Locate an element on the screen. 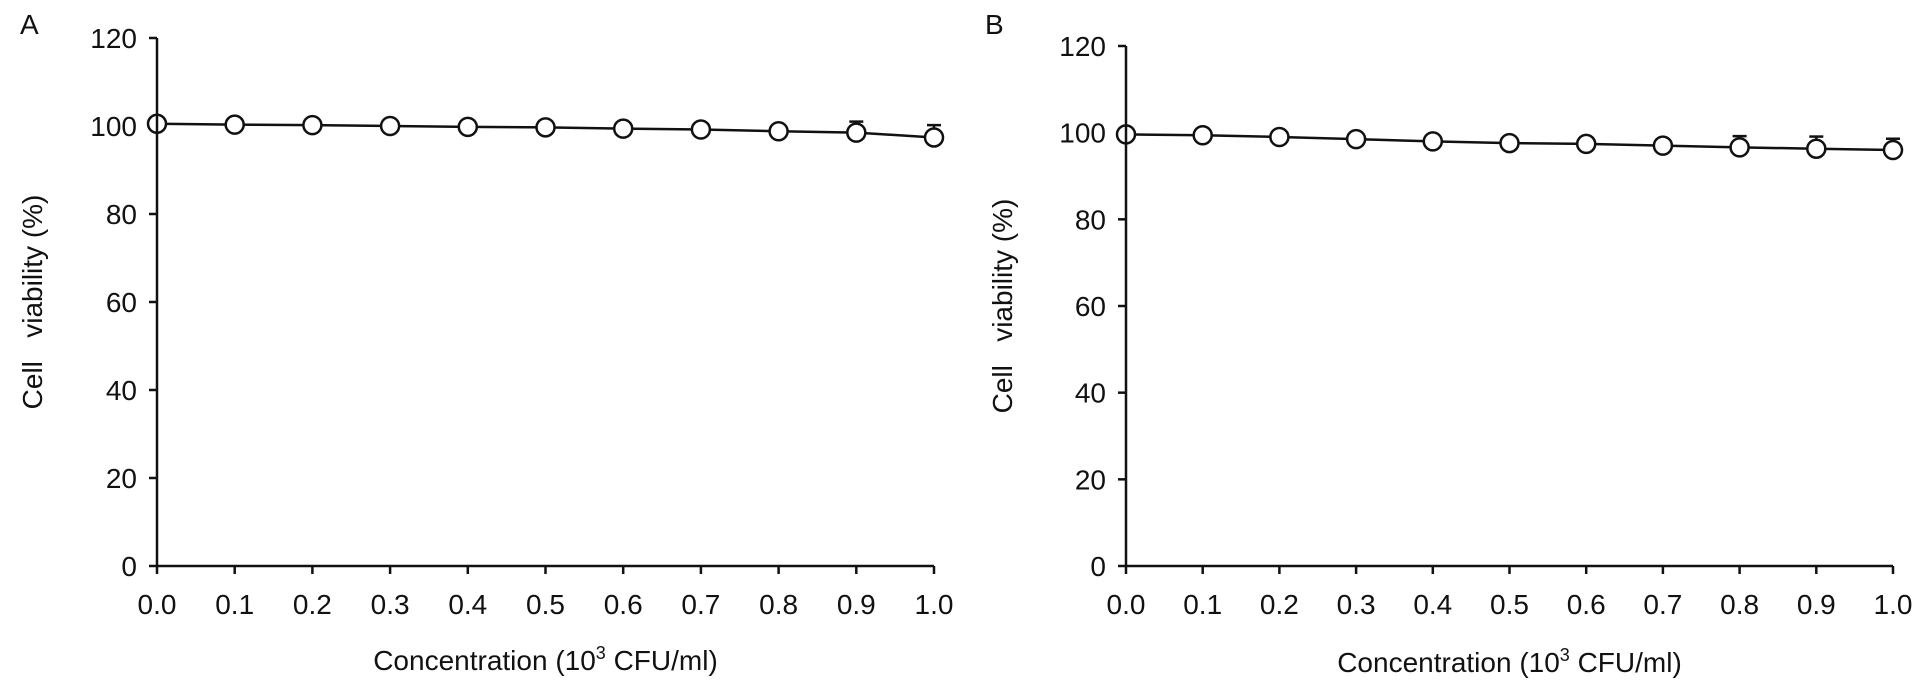 Image resolution: width=1916 pixels, height=688 pixels. panel-letter: B is located at coordinates (994, 24).